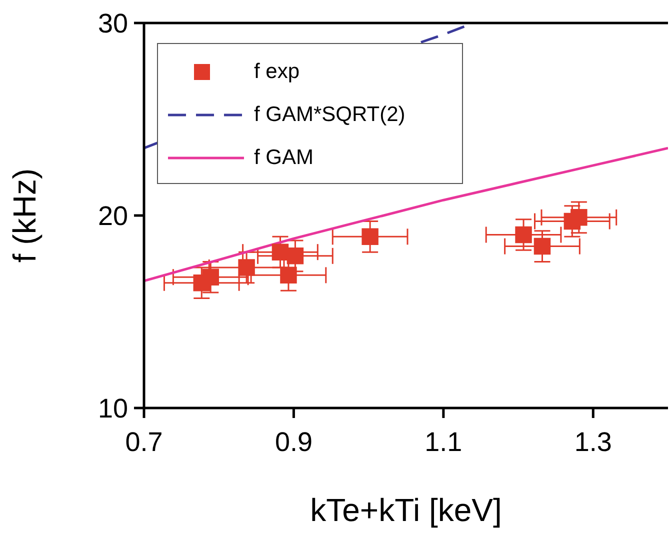 The image size is (671, 536). Describe the element at coordinates (284, 158) in the screenshot. I see `legend-label: f GAM` at that location.